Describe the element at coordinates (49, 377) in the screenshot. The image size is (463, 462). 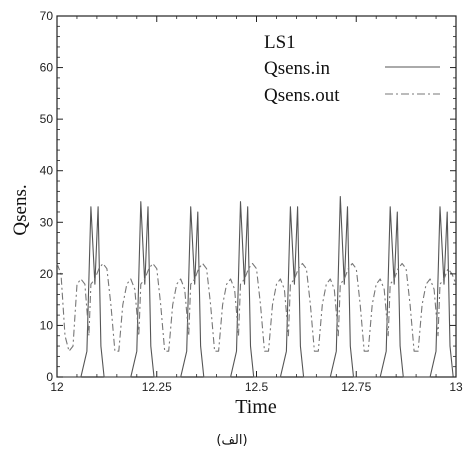
I see `y-tick-label: 0` at that location.